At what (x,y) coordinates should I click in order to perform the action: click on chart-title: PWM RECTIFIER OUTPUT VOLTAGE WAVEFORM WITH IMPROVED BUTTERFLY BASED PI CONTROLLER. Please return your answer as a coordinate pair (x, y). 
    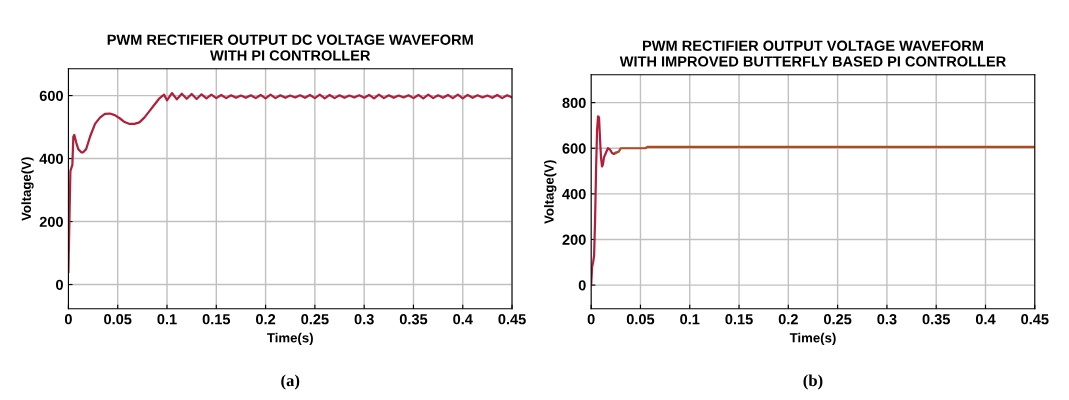
    Looking at the image, I should click on (812, 53).